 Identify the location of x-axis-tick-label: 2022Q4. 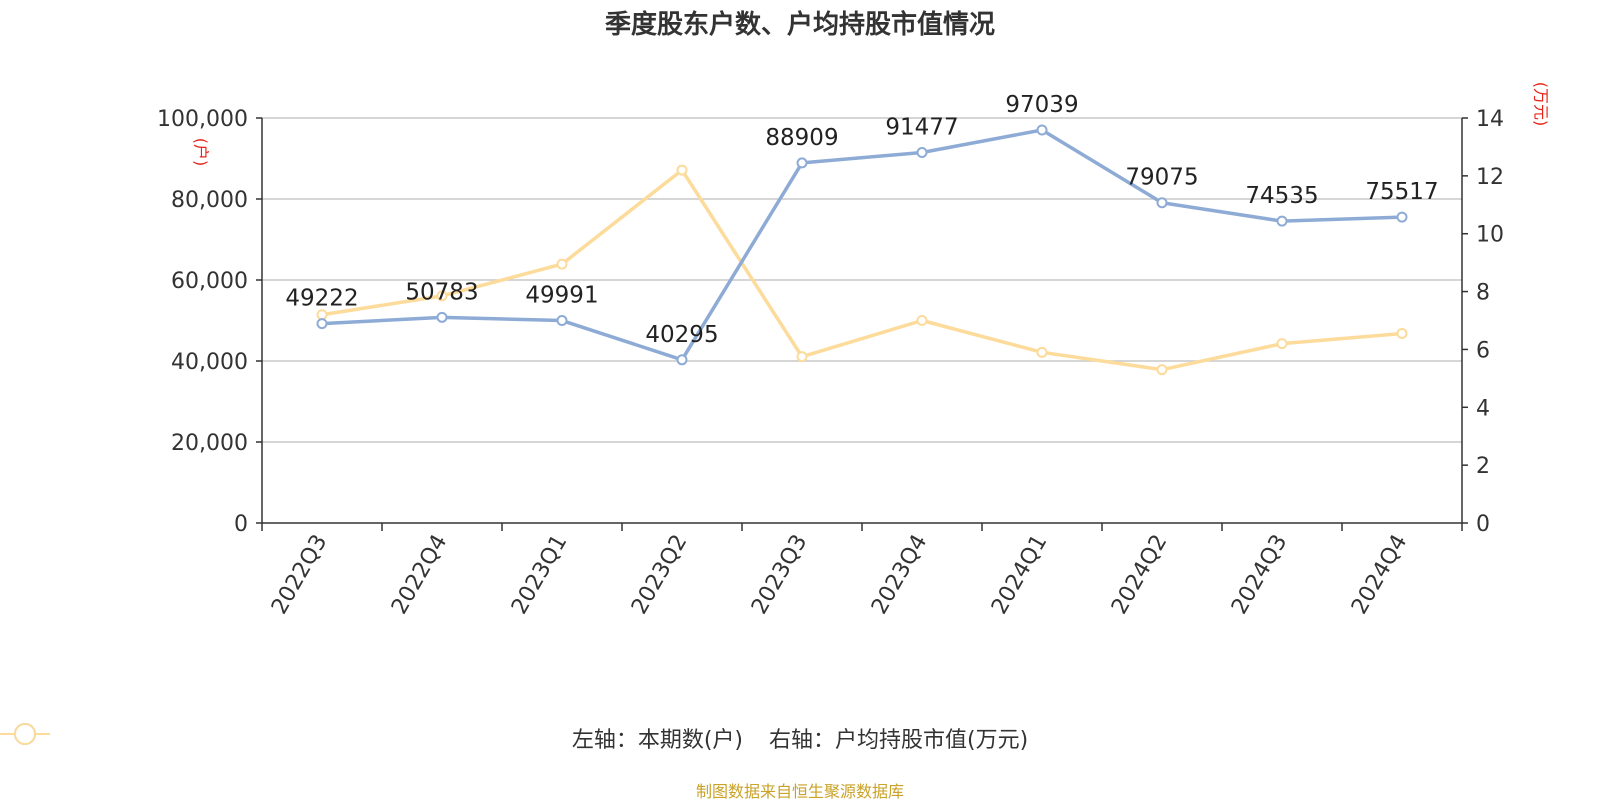
(419, 575).